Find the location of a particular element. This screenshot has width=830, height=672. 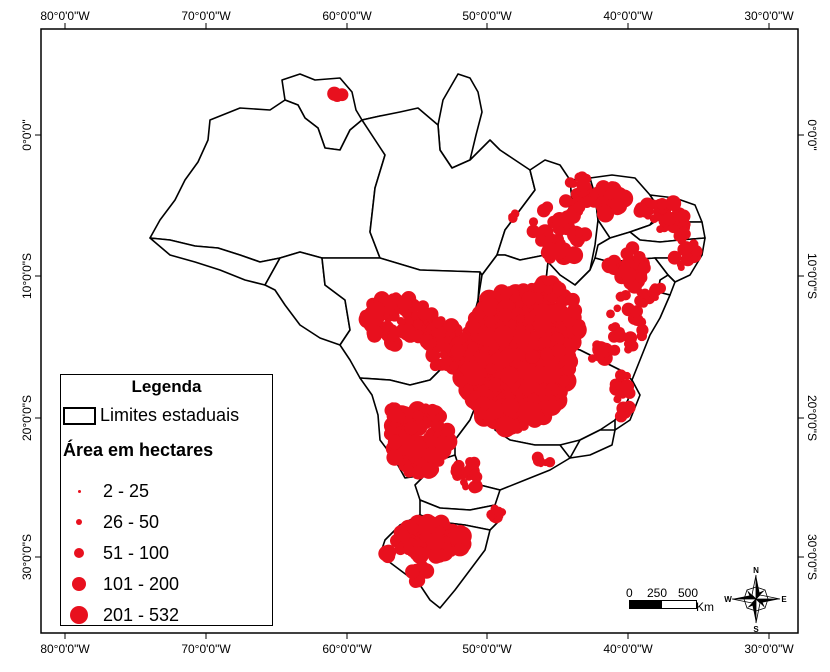

compass-rose-icon: N S E W is located at coordinates (755, 599).